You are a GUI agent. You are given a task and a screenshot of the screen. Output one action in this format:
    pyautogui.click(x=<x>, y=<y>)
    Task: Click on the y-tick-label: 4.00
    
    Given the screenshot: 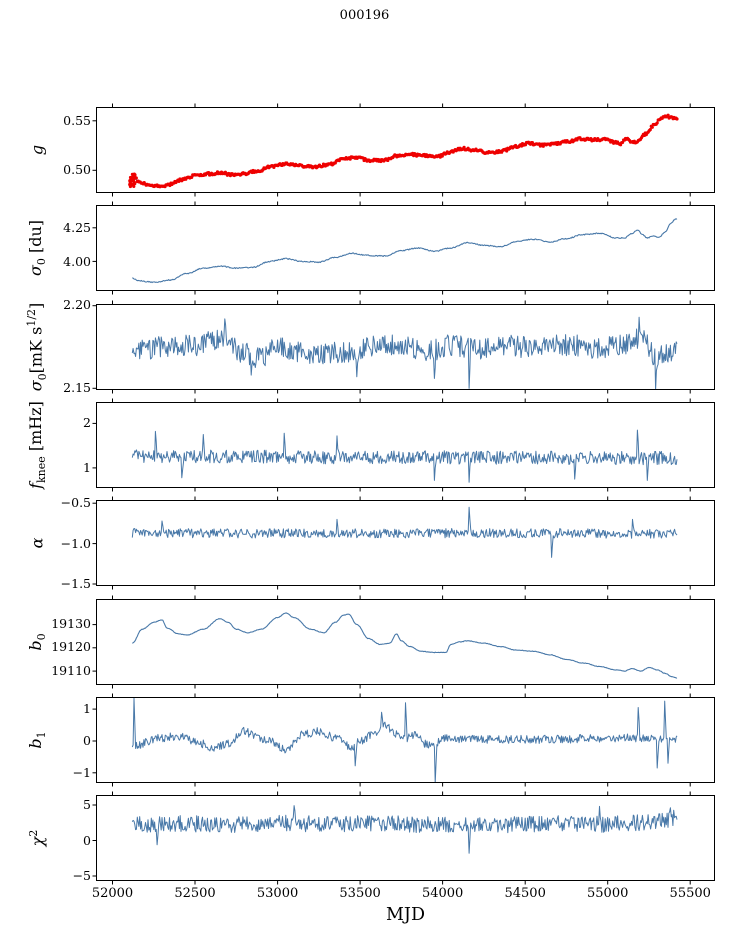 What is the action you would take?
    pyautogui.click(x=77, y=261)
    